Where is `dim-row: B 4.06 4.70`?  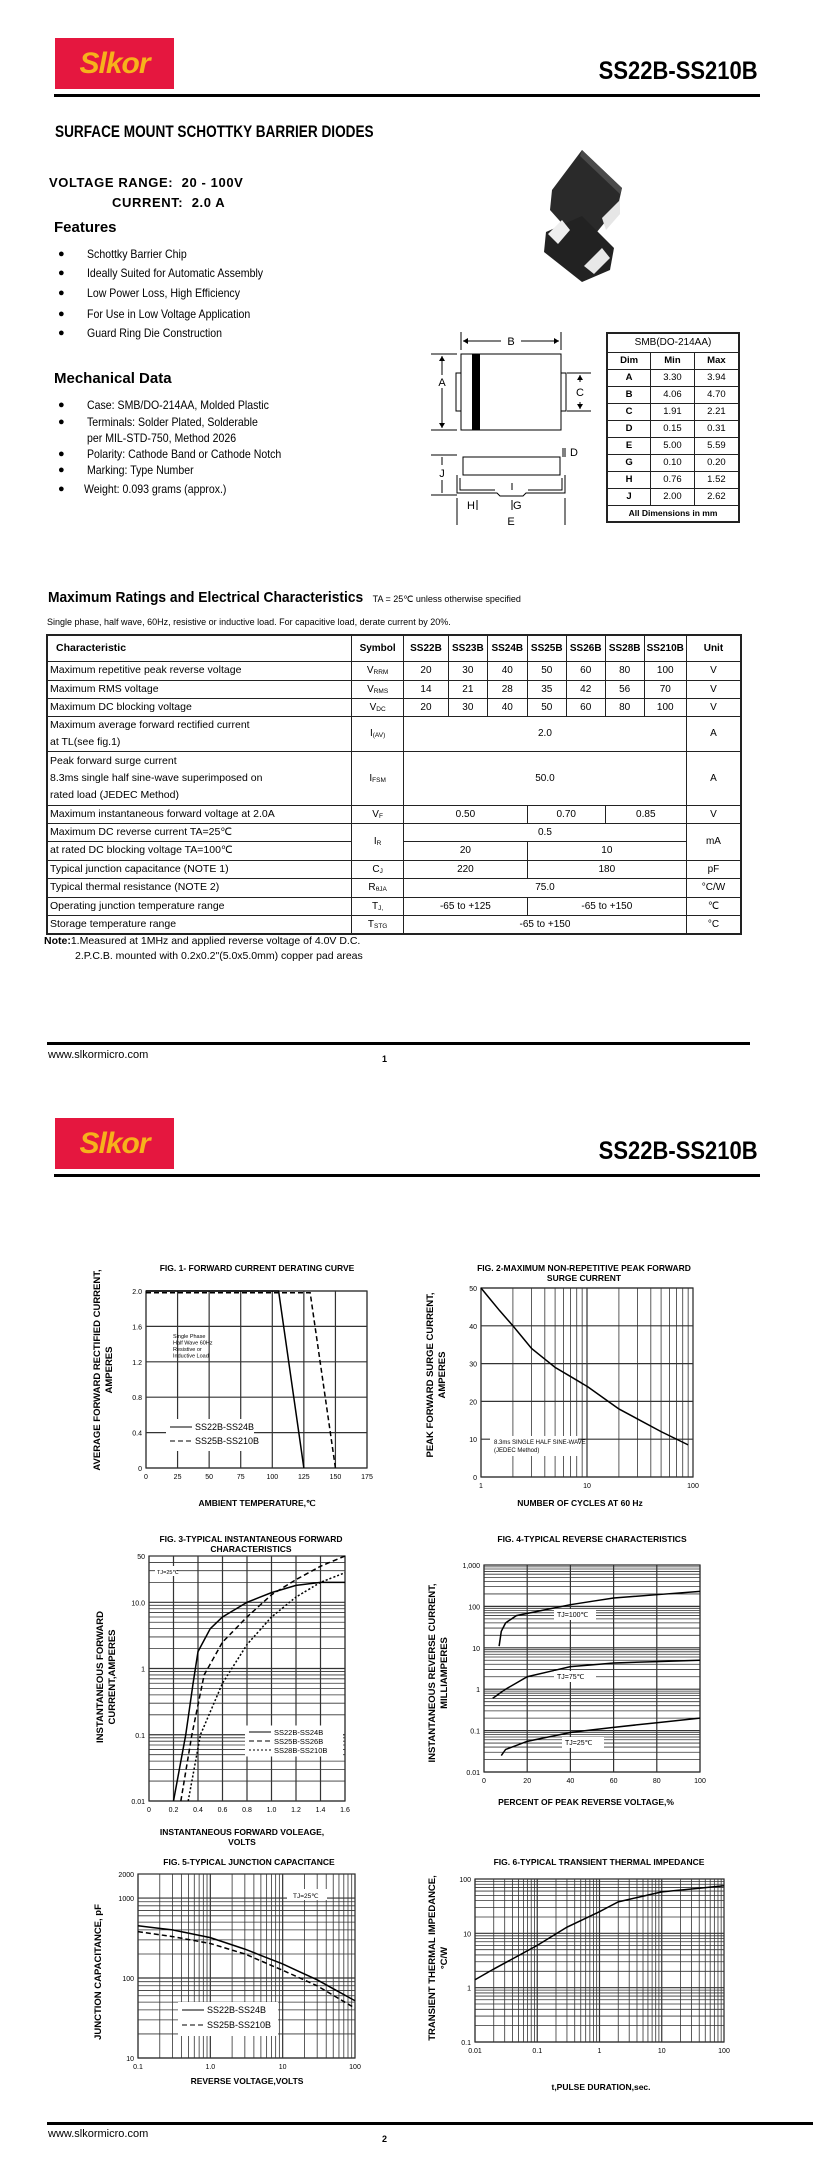
dim-row: B 4.06 4.70 is located at coordinates (673, 394).